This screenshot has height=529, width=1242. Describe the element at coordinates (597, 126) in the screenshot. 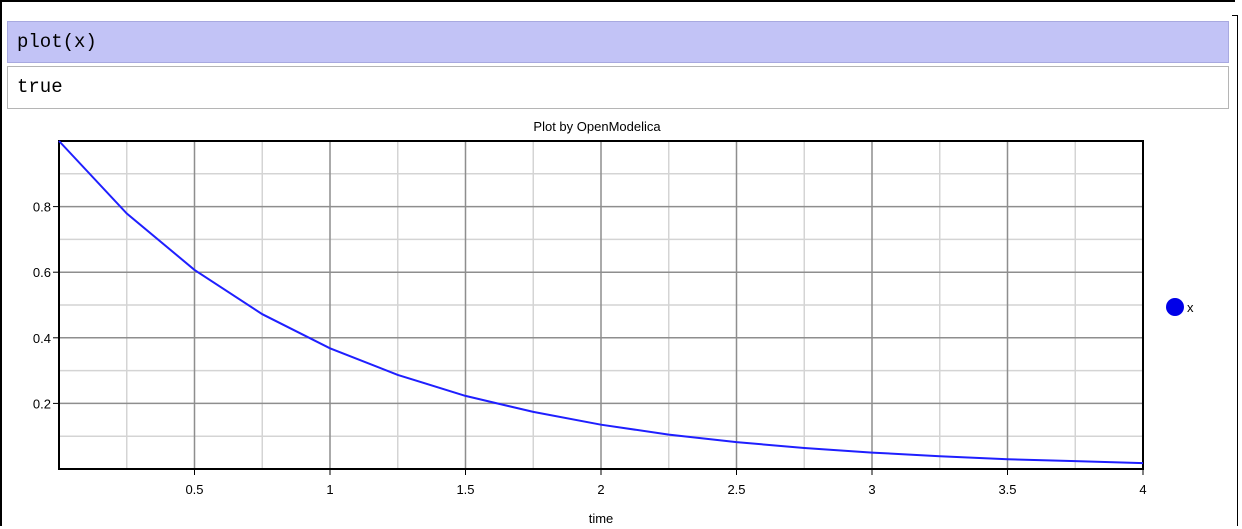

I see `chart-title: Plot by OpenModelica` at that location.